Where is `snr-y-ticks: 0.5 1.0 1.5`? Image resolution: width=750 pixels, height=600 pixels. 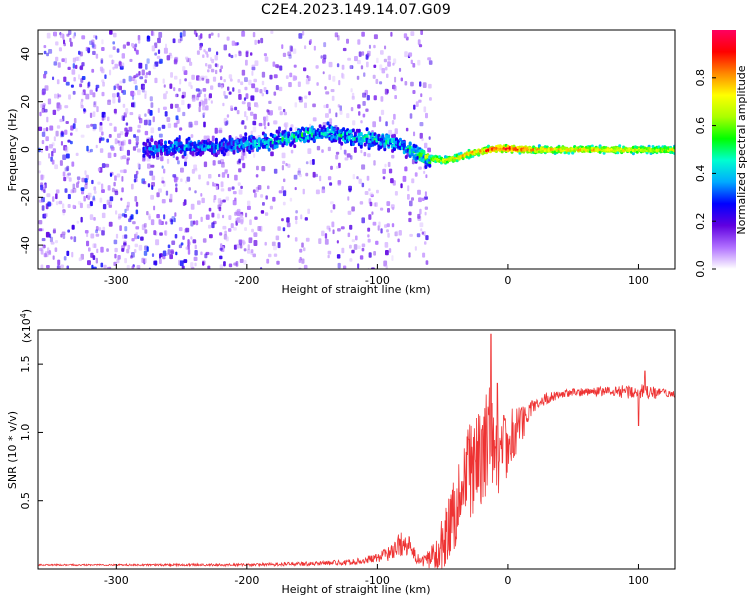 snr-y-ticks: 0.5 1.0 1.5 is located at coordinates (31, 432).